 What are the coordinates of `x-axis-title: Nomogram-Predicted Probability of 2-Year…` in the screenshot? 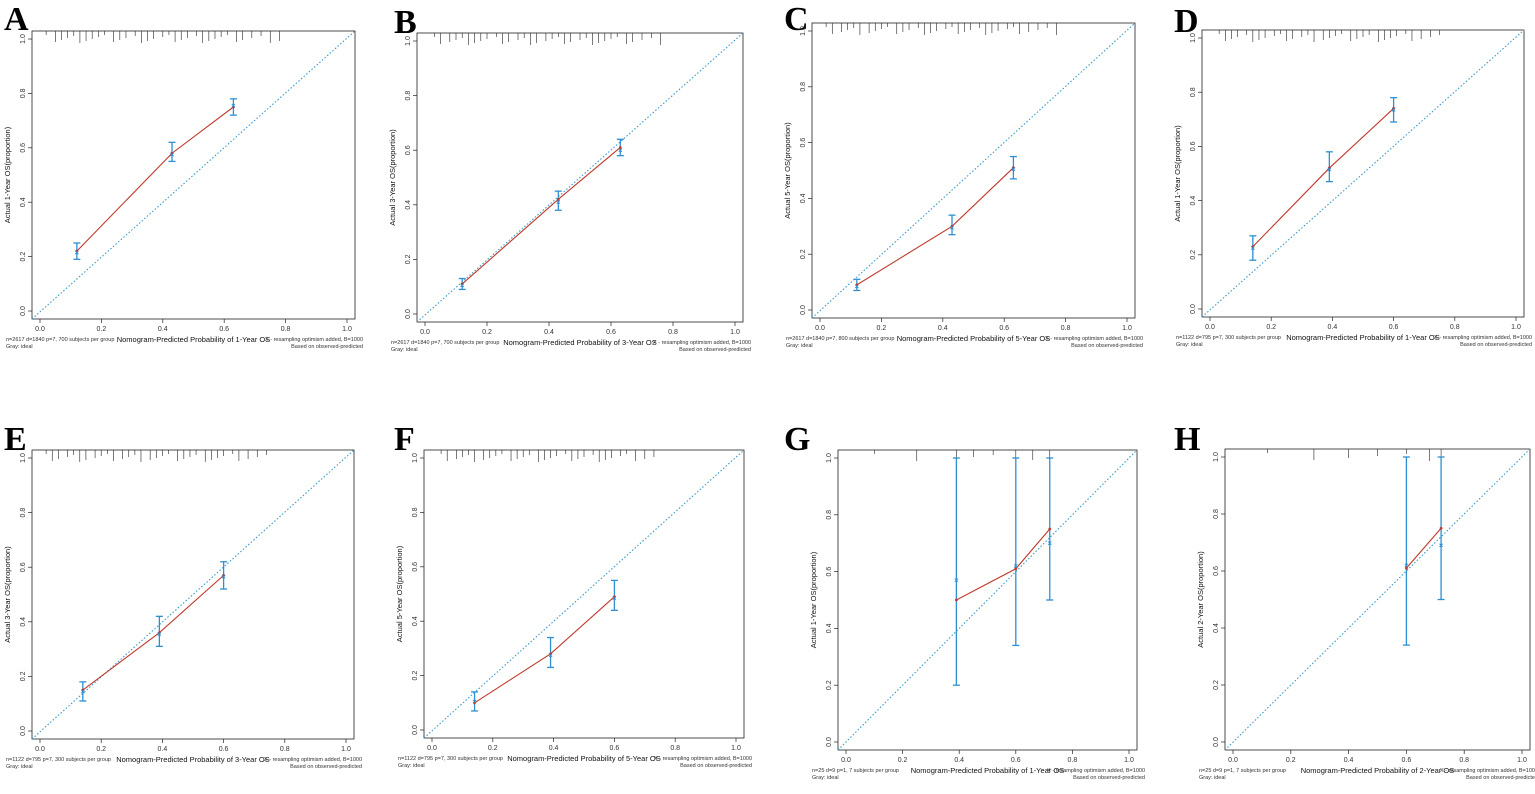 It's located at (1378, 770).